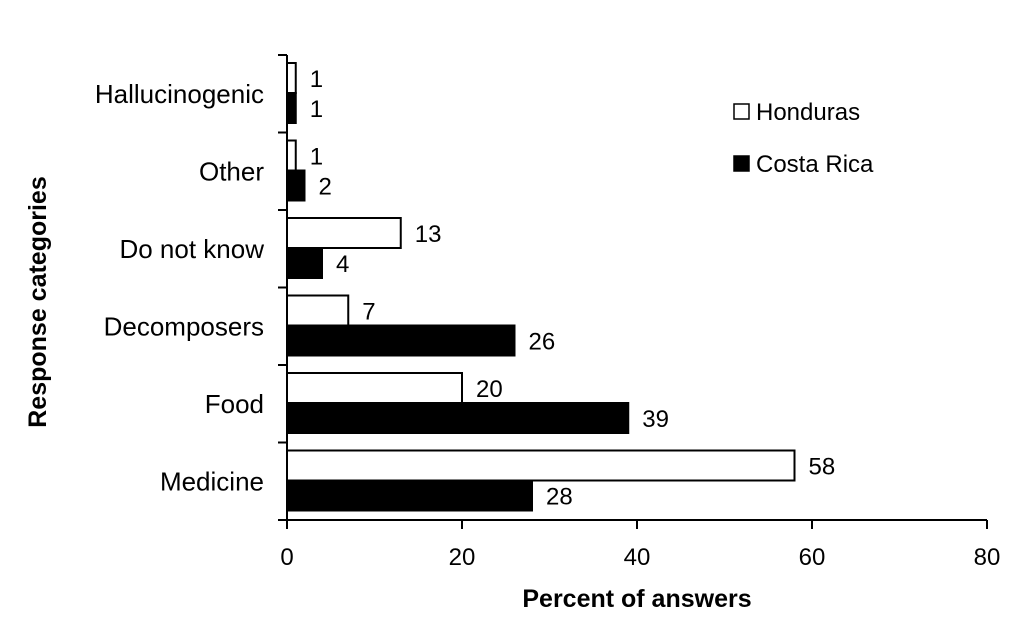  What do you see at coordinates (808, 112) in the screenshot?
I see `legend-label-honduras: Honduras` at bounding box center [808, 112].